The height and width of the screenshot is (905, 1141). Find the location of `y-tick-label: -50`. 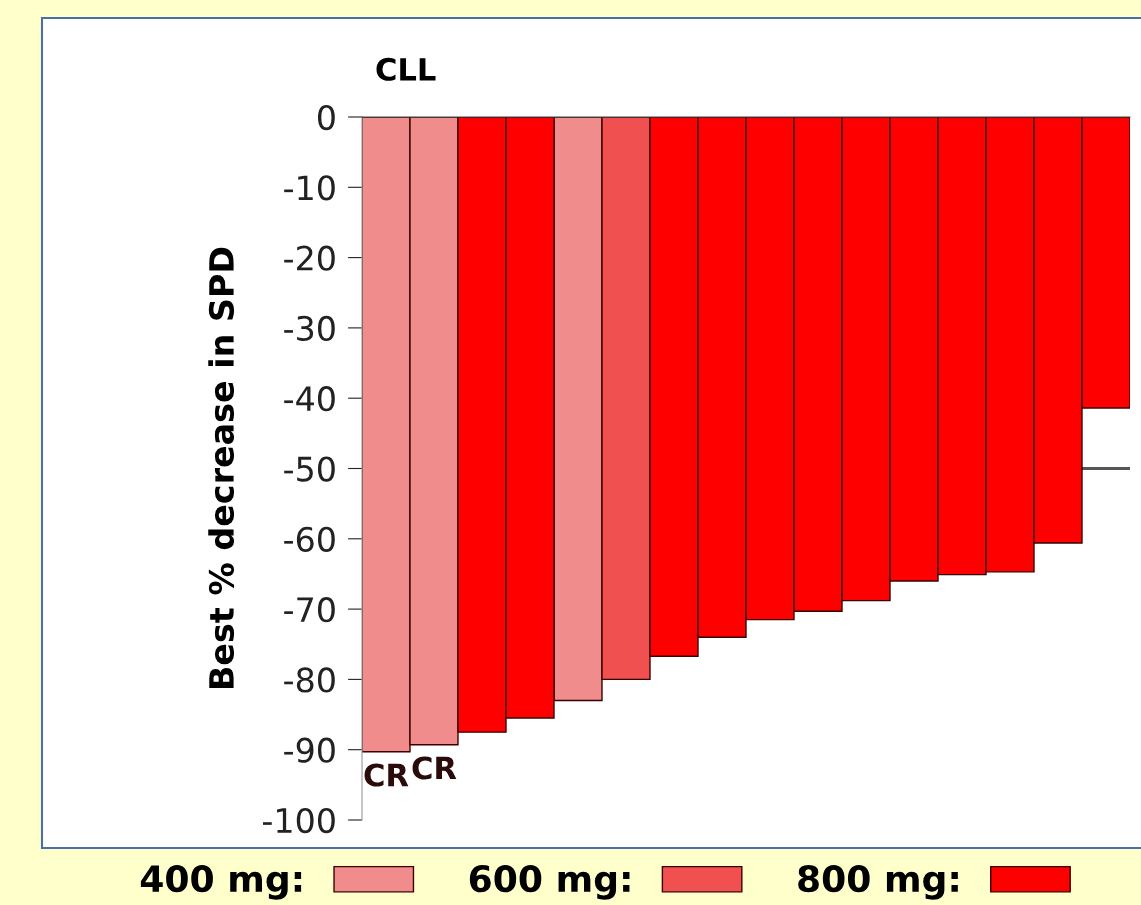

y-tick-label: -50 is located at coordinates (309, 469).